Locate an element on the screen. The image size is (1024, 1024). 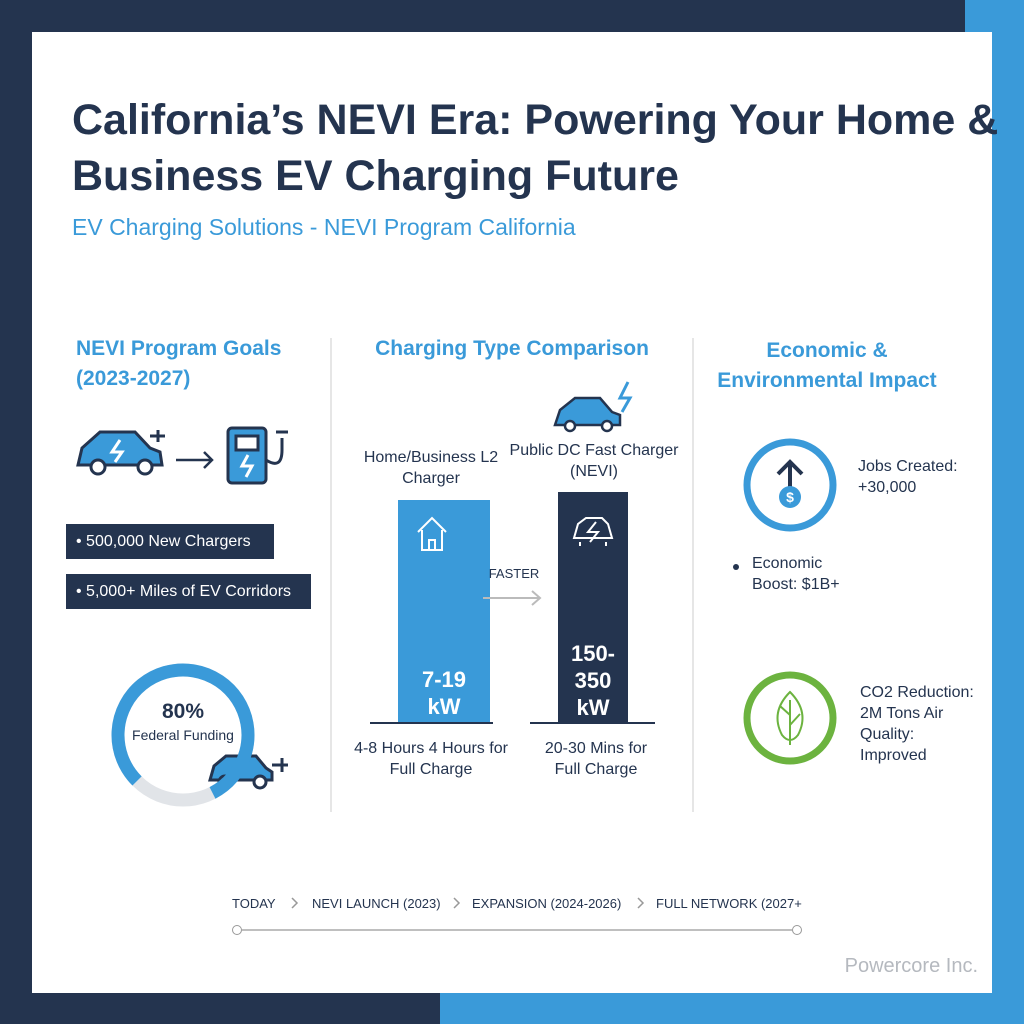
charger-icon is located at coordinates (257, 455).